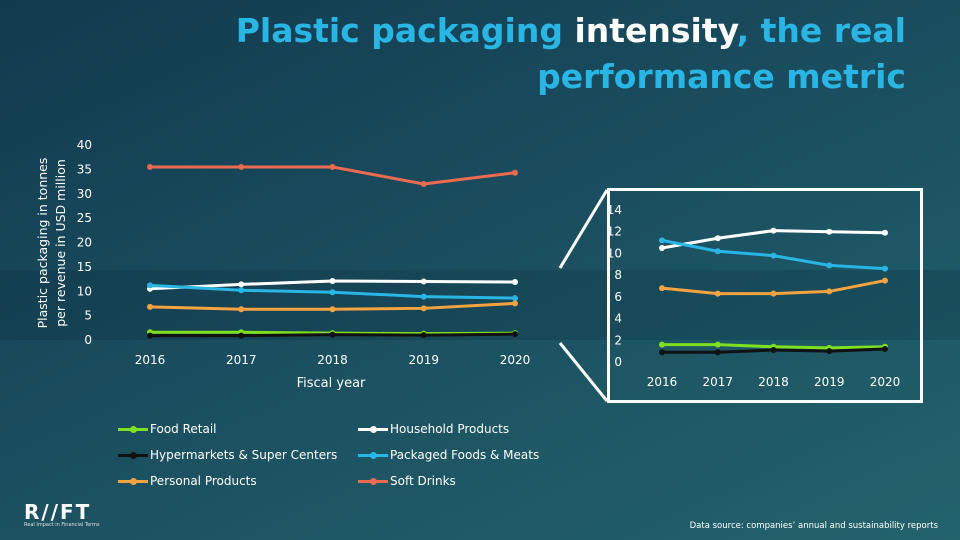 The width and height of the screenshot is (960, 540). I want to click on legend-item-soft-drinks: Soft Drinks, so click(407, 481).